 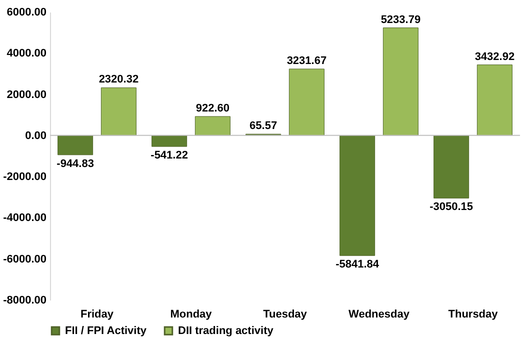 I want to click on data-label: 65.57, so click(x=264, y=126).